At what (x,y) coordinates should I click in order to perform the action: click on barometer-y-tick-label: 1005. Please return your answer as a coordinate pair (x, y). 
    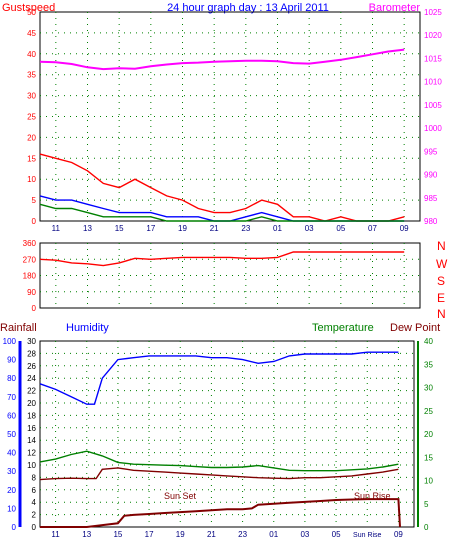
    Looking at the image, I should click on (433, 105).